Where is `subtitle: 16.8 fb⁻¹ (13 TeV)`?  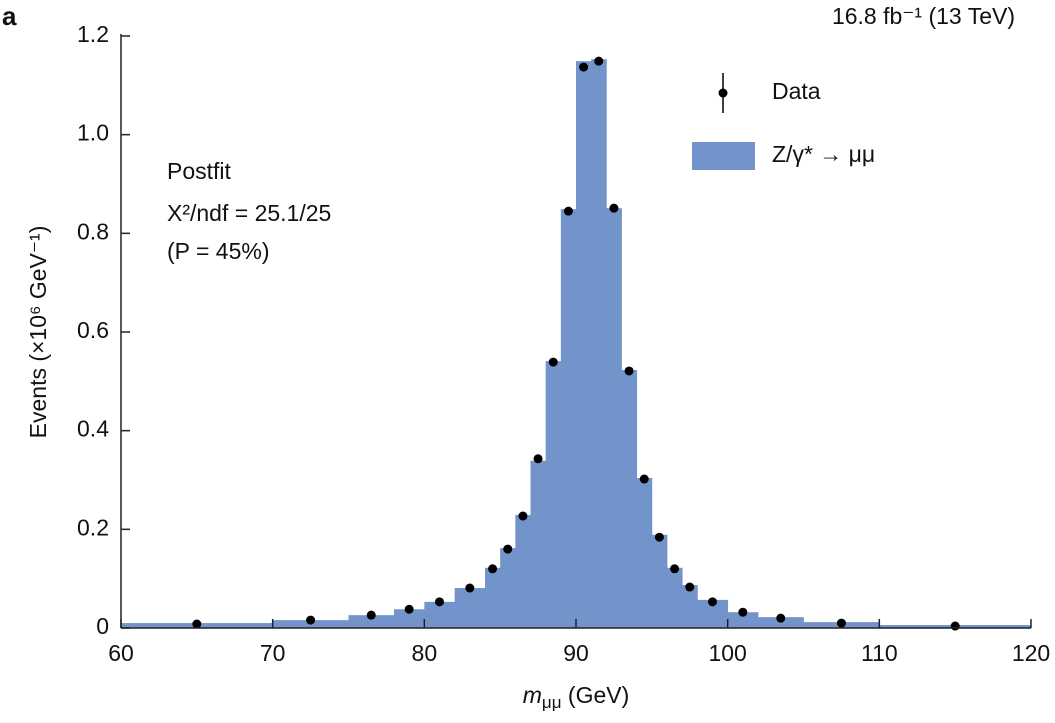 subtitle: 16.8 fb⁻¹ (13 TeV) is located at coordinates (923, 16).